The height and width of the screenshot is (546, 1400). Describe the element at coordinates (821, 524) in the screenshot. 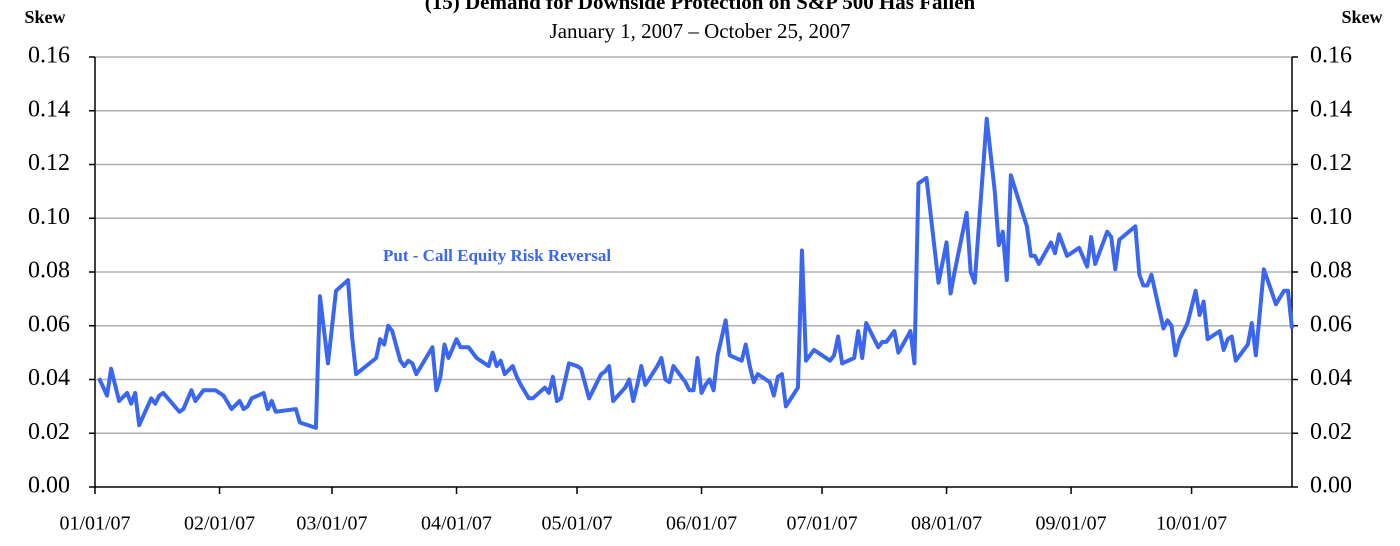

I see `x-tick-label: 07/01/07` at that location.